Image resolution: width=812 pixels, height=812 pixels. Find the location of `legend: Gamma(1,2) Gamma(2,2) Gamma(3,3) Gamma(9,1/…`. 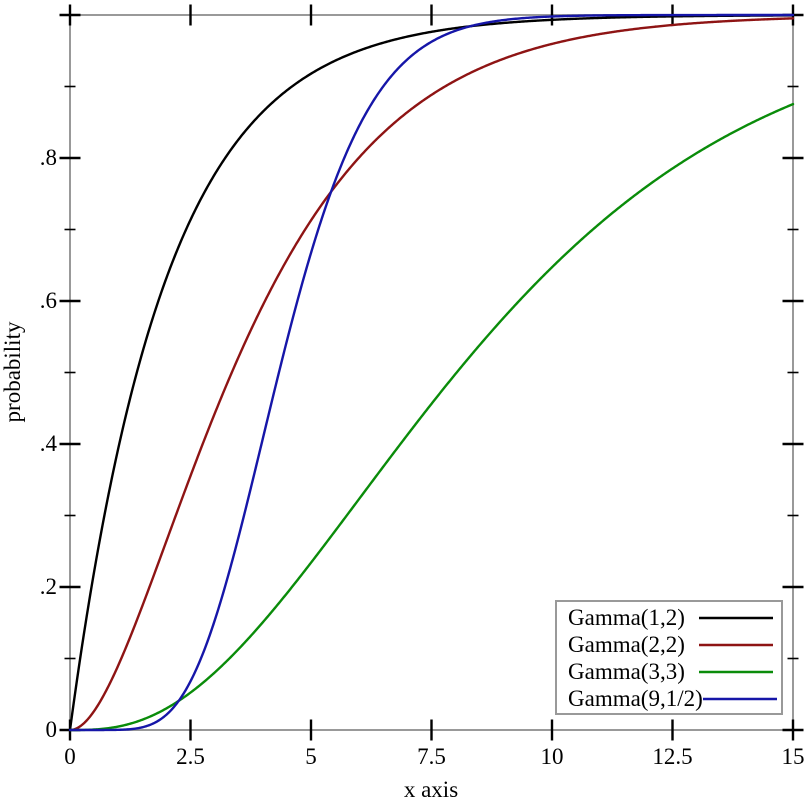

legend: Gamma(1,2) Gamma(2,2) Gamma(3,3) Gamma(9,1/… is located at coordinates (669, 657).